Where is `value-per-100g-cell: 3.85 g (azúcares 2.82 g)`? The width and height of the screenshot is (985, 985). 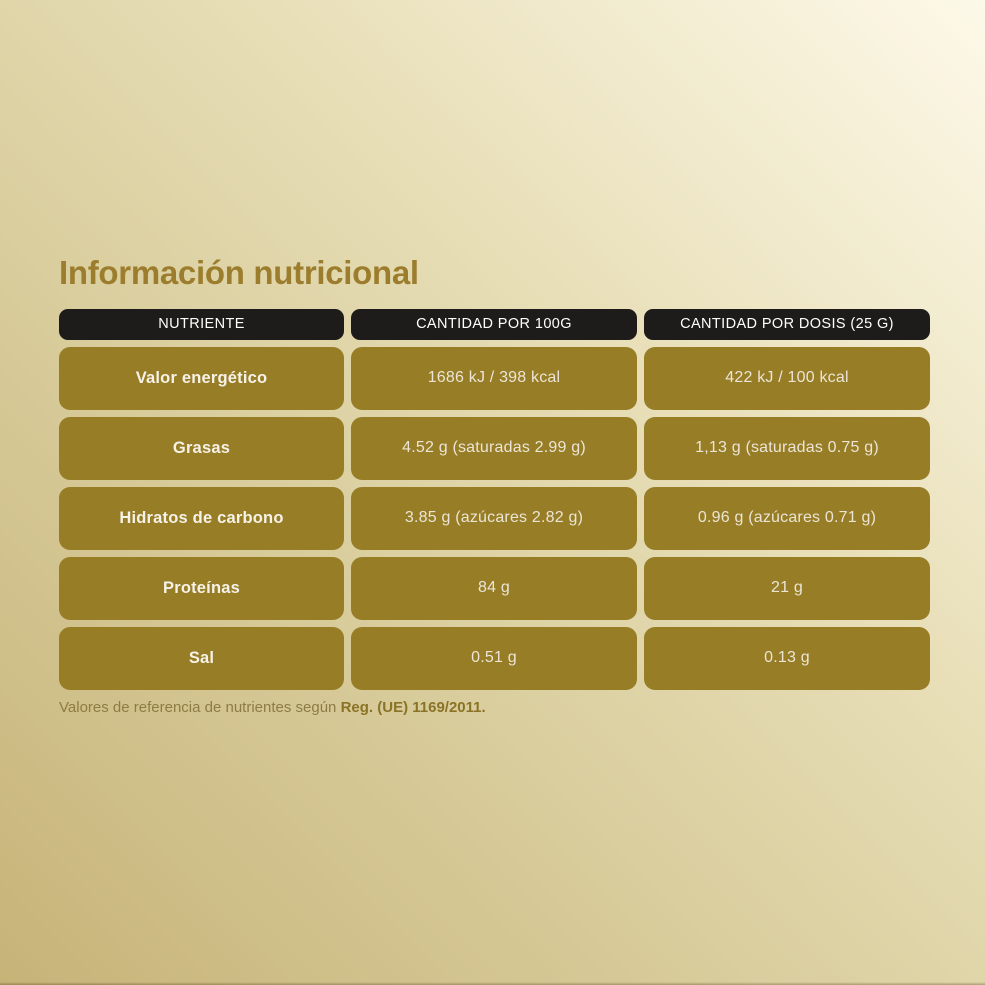
value-per-100g-cell: 3.85 g (azúcares 2.82 g) is located at coordinates (494, 518).